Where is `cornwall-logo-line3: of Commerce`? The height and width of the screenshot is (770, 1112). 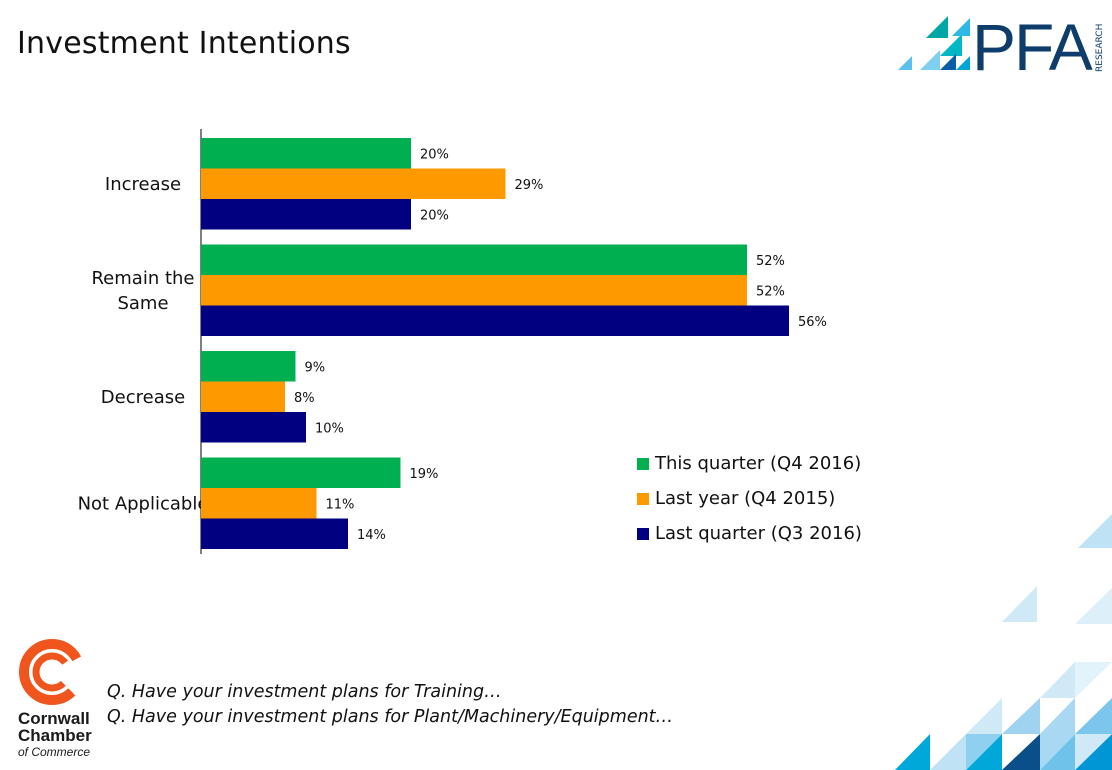 cornwall-logo-line3: of Commerce is located at coordinates (54, 752).